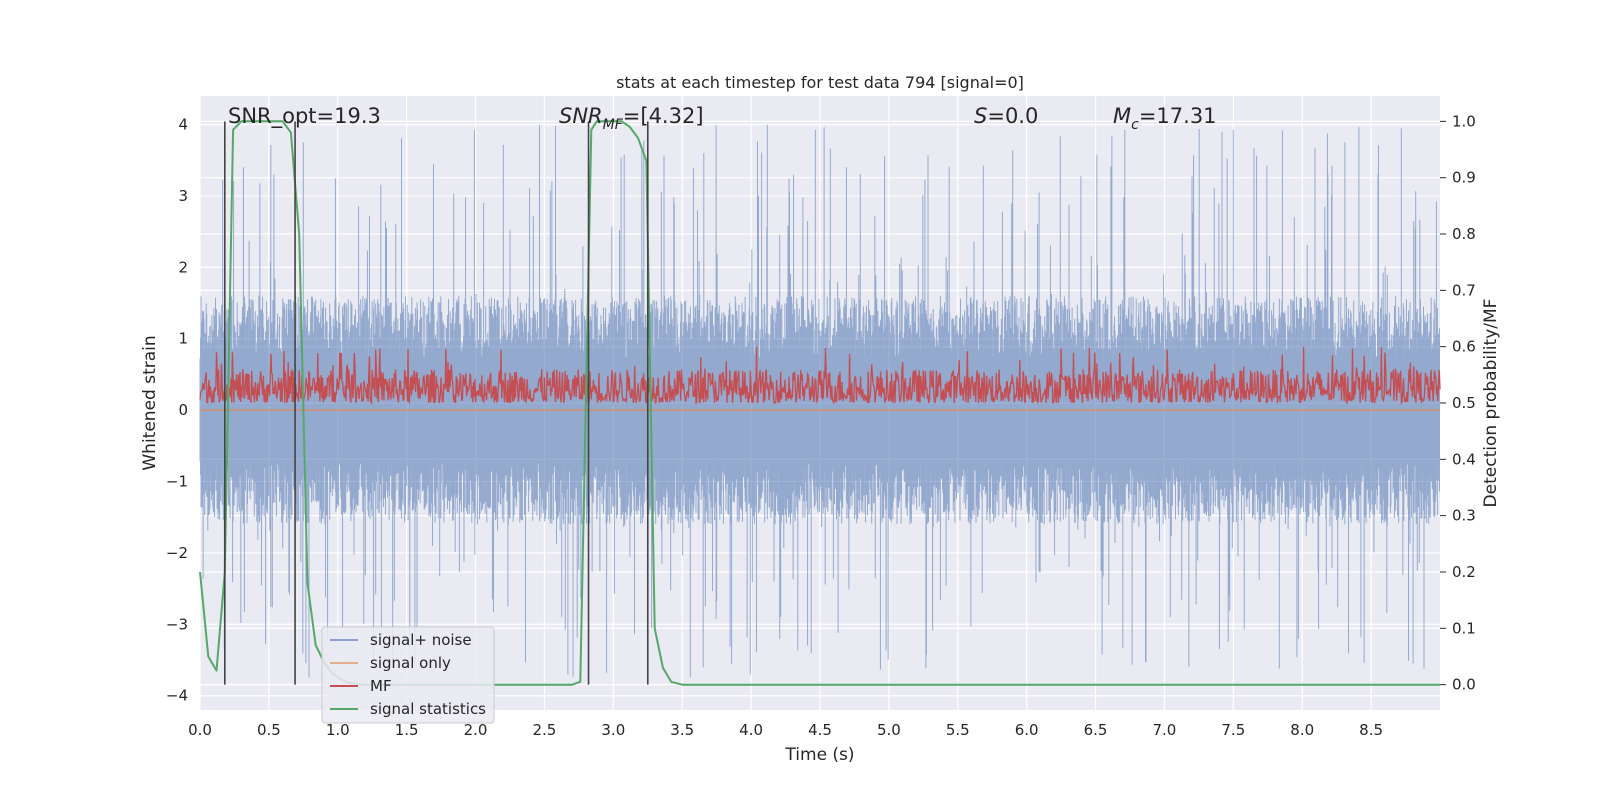 This screenshot has width=1600, height=804. I want to click on mc-value: =17.31, so click(1178, 116).